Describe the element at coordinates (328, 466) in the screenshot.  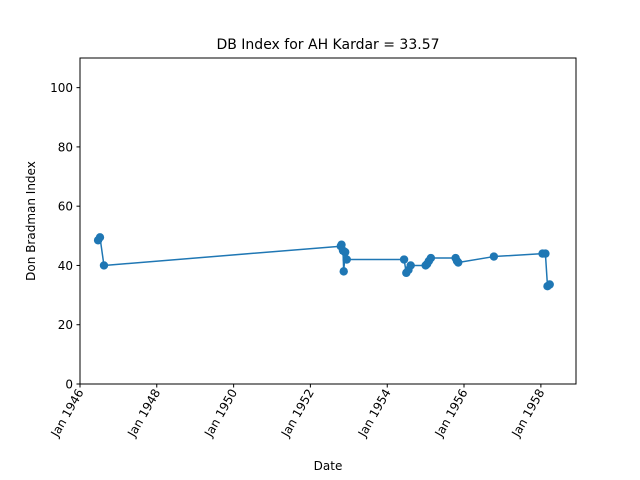
I see `x-axis-title: Date` at that location.